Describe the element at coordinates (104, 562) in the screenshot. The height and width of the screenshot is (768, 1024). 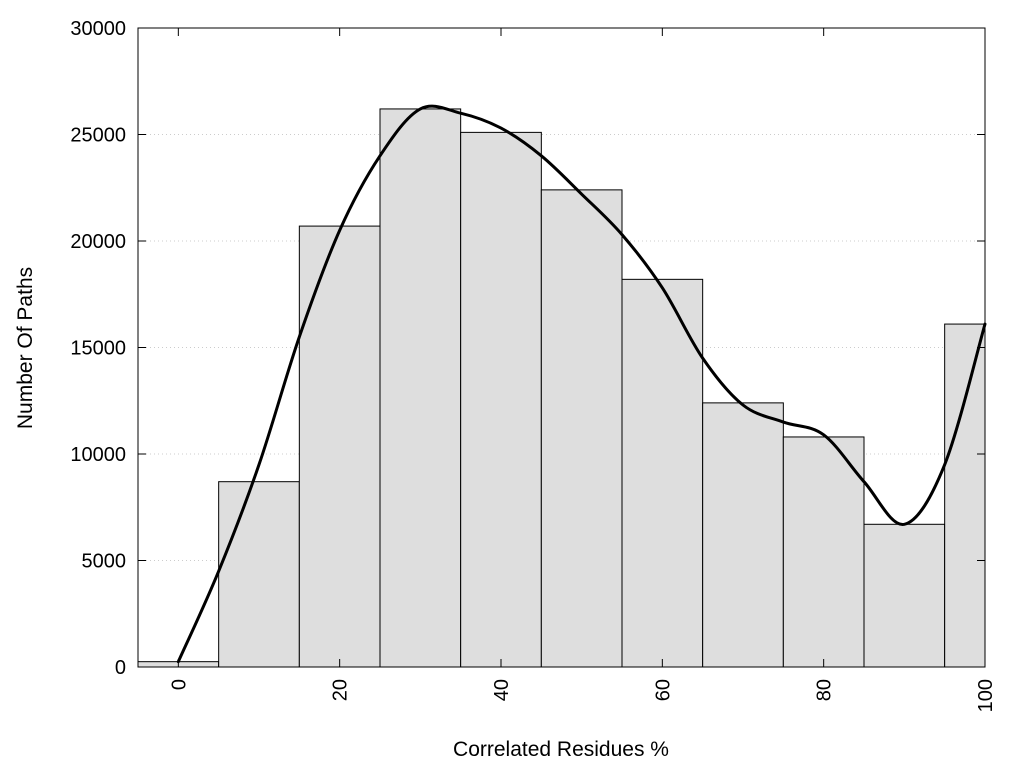
I see `y-tick-label: 5000` at that location.